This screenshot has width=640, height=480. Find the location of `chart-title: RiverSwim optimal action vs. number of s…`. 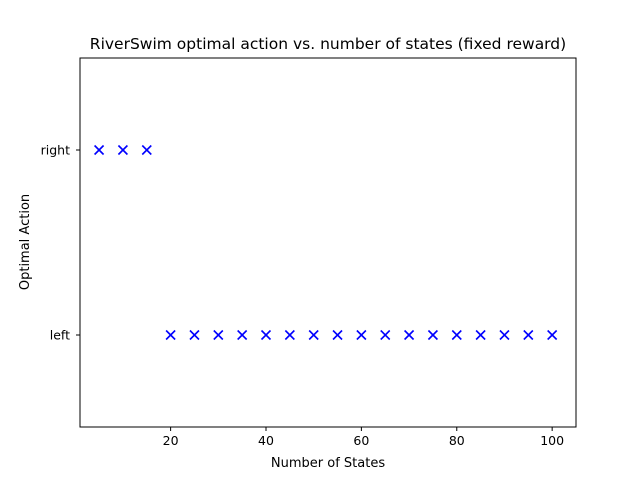

chart-title: RiverSwim optimal action vs. number of s… is located at coordinates (328, 44).